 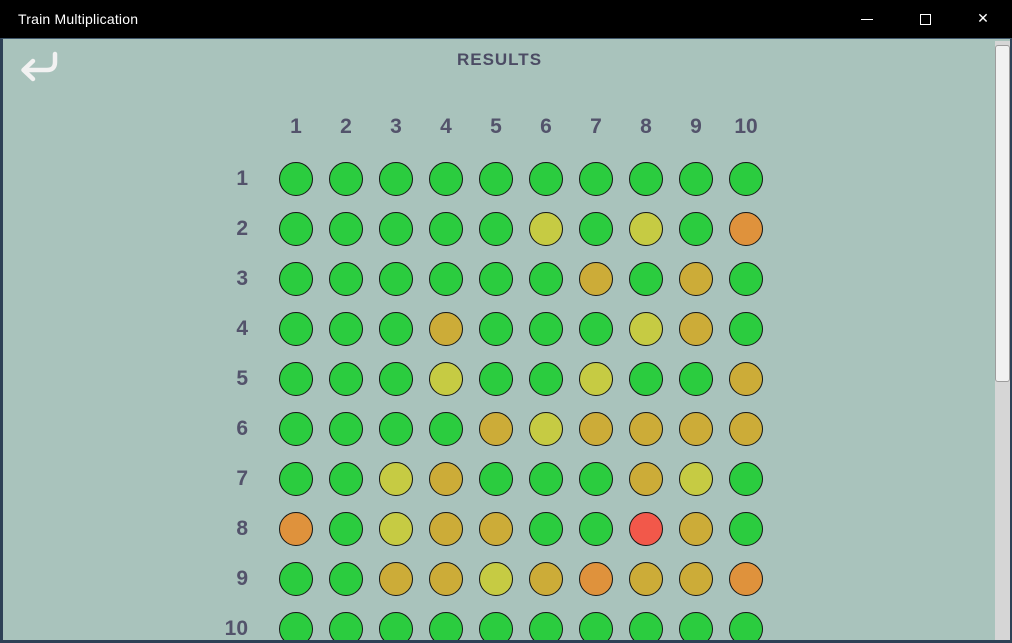 What do you see at coordinates (496, 279) in the screenshot?
I see `result-cell-3x5` at bounding box center [496, 279].